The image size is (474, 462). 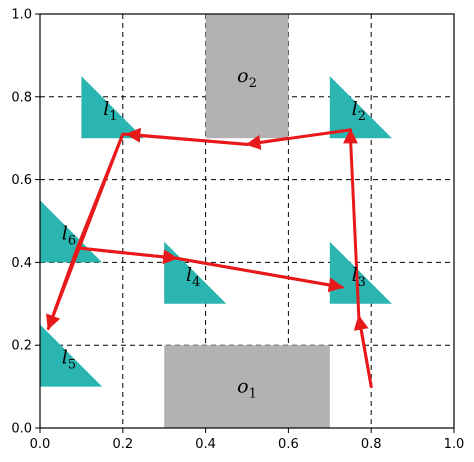 I want to click on landmark-label-6: l6, so click(x=69, y=235).